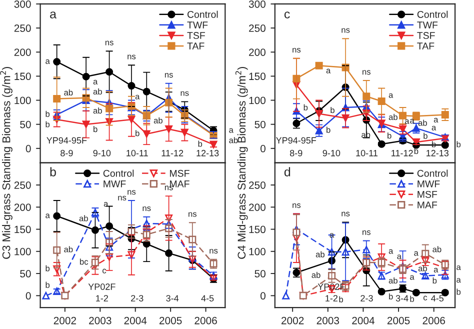  Describe the element at coordinates (402, 153) in the screenshot. I see `annotation: 11-12` at that location.